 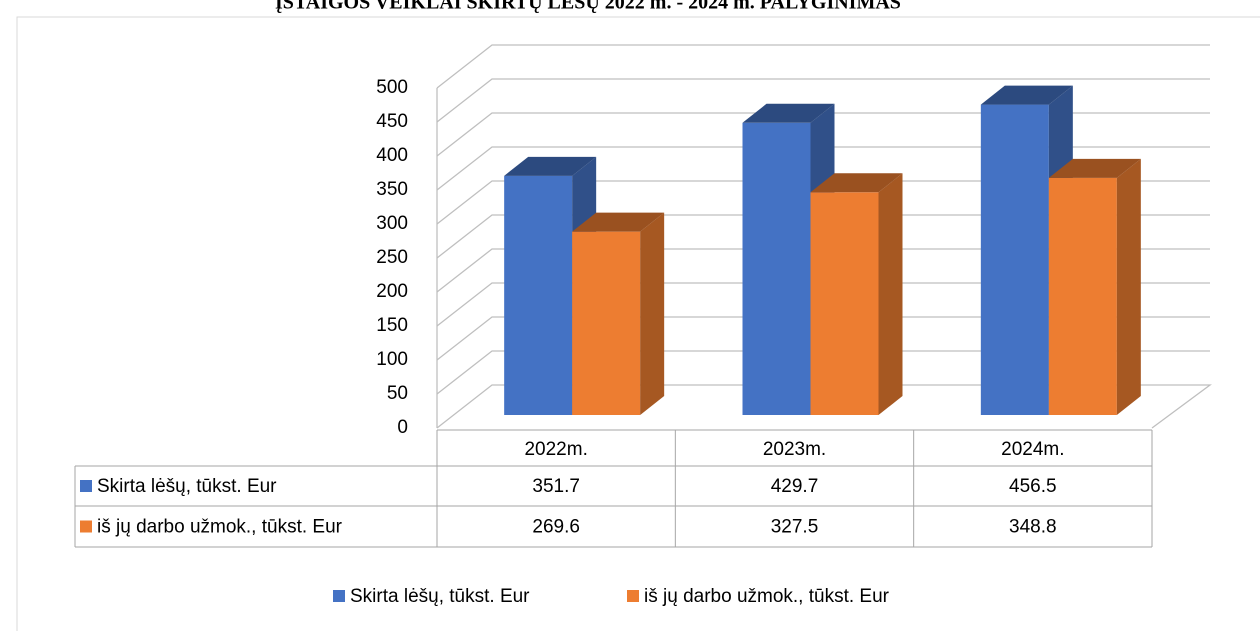 What do you see at coordinates (392, 223) in the screenshot?
I see `y-tick-label: 300` at bounding box center [392, 223].